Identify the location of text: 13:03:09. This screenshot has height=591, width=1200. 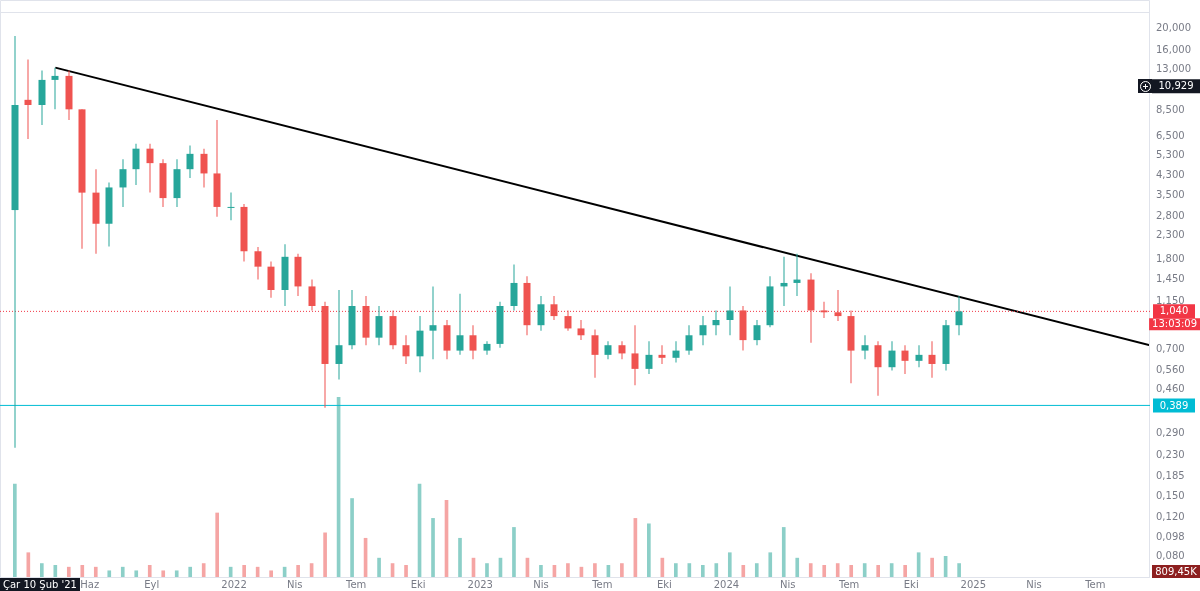
(1174, 324).